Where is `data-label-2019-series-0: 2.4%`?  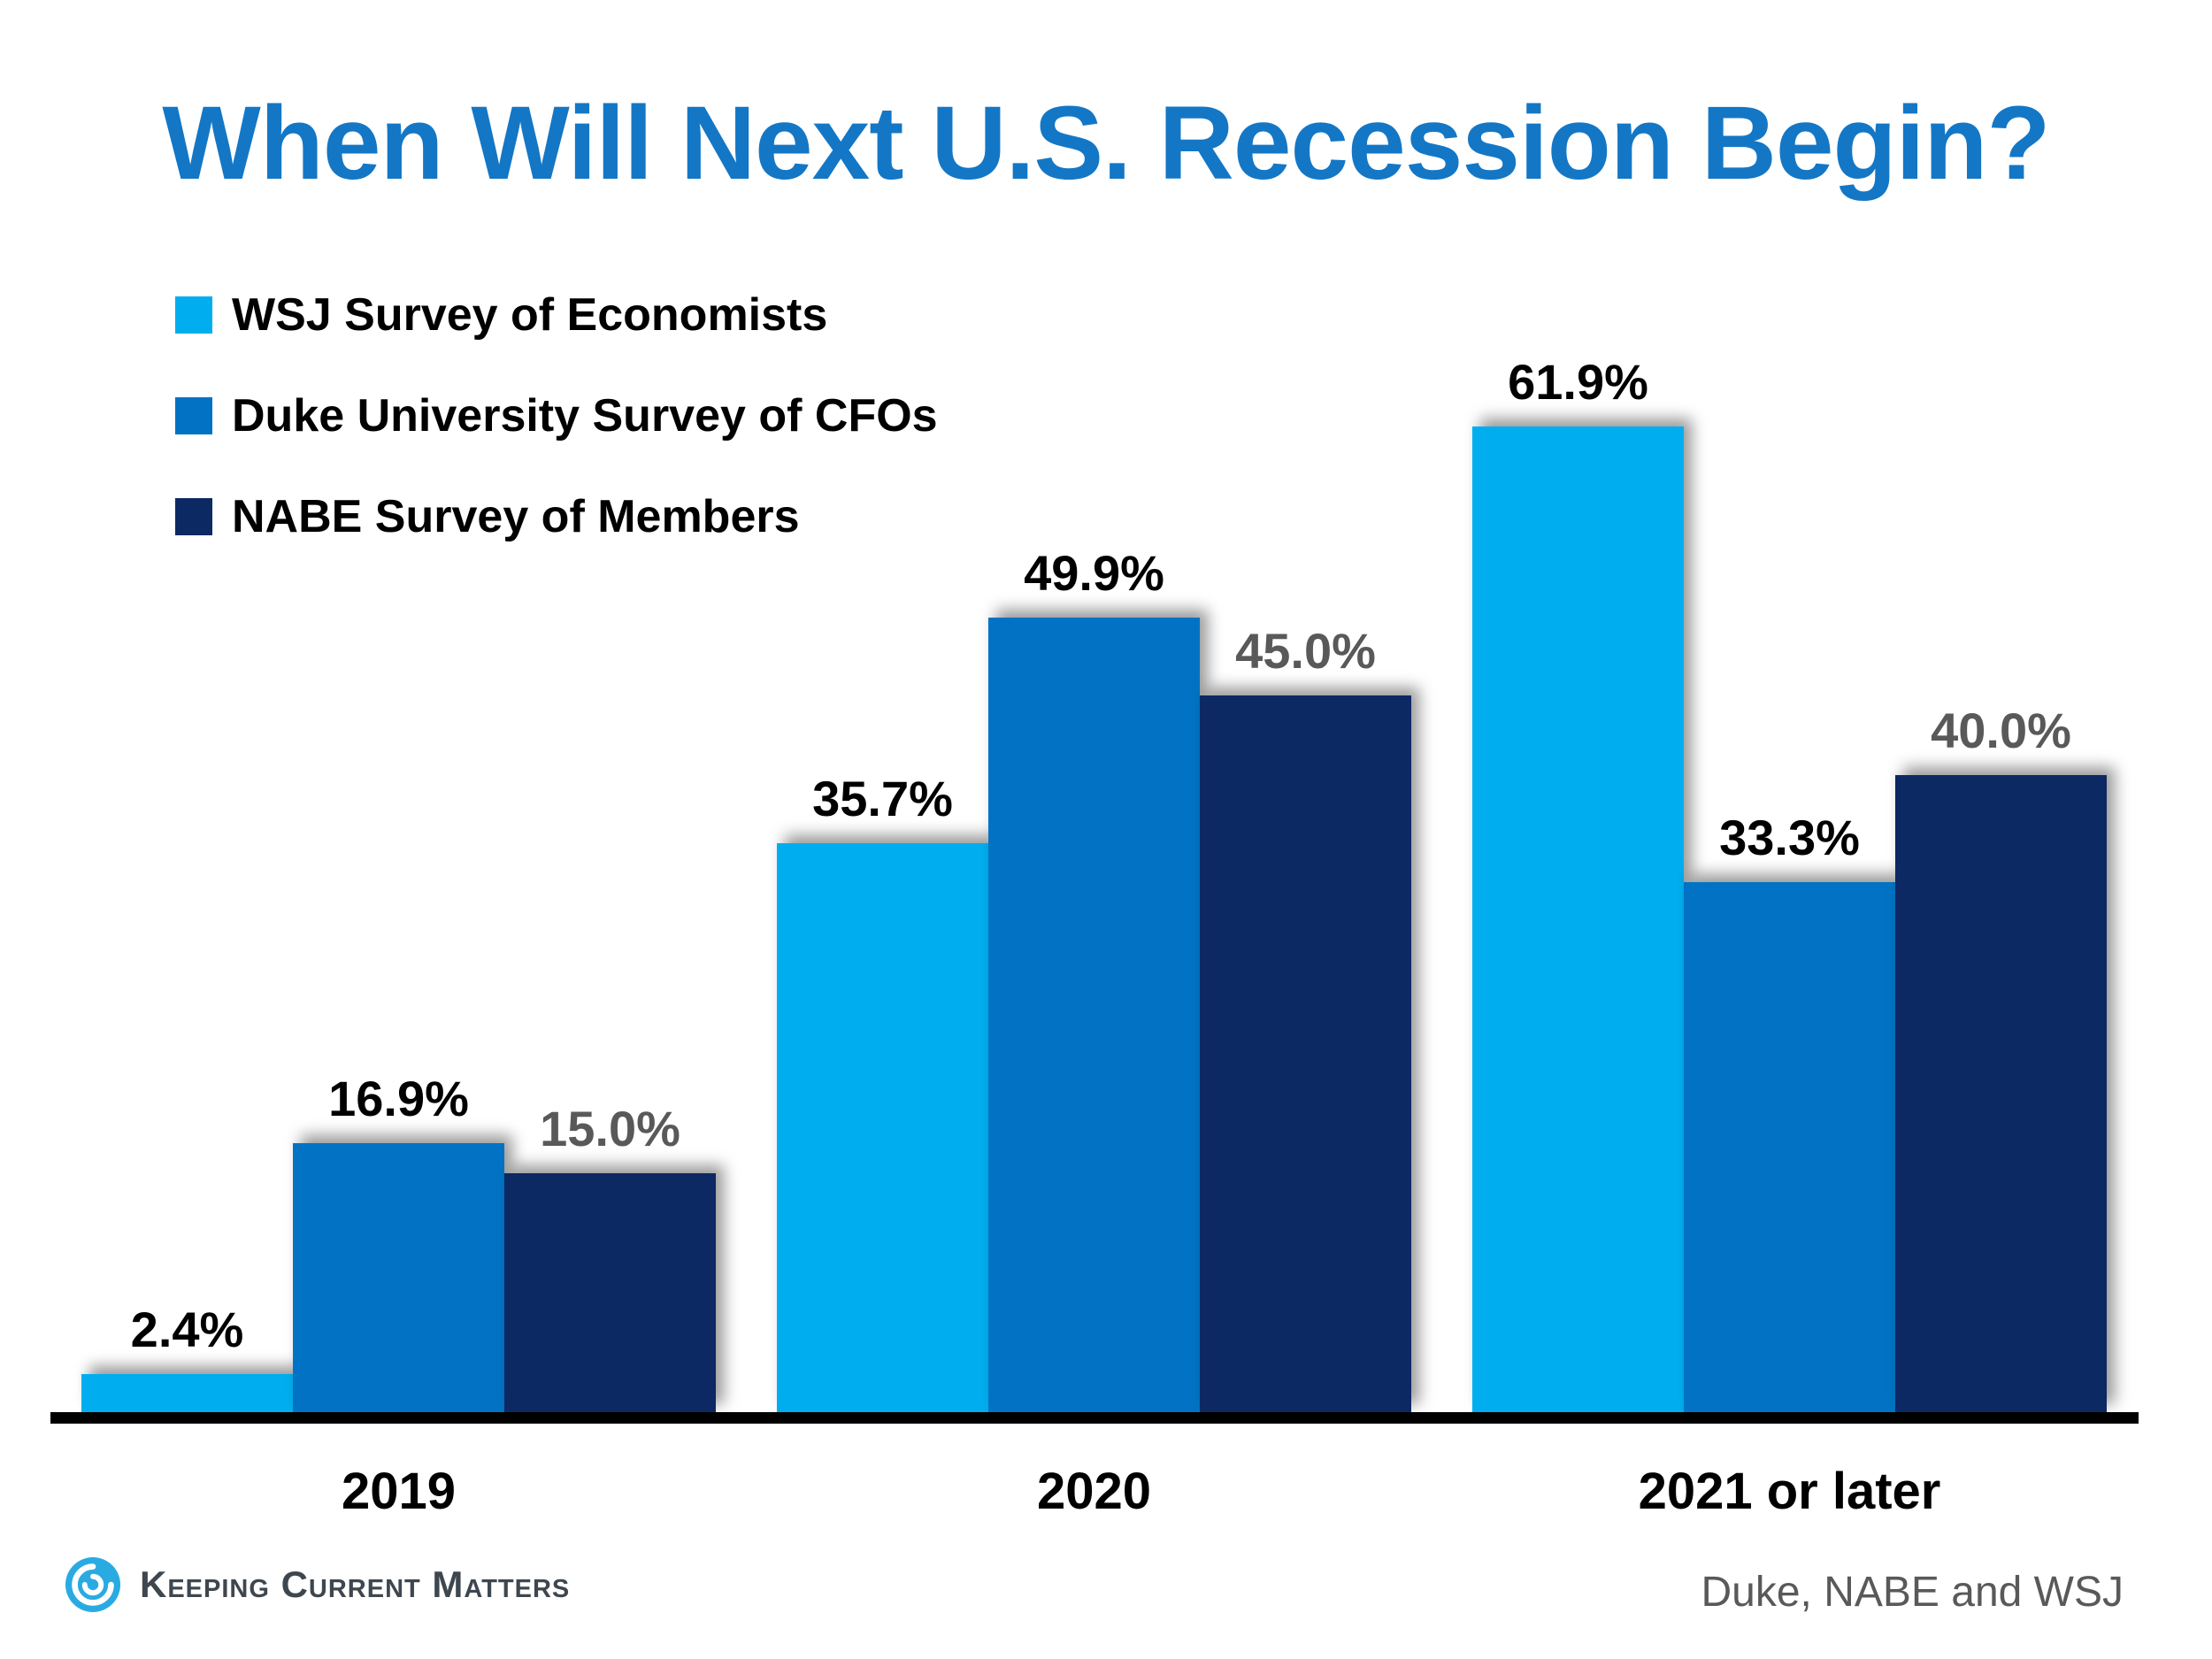
data-label-2019-series-0: 2.4% is located at coordinates (187, 1329).